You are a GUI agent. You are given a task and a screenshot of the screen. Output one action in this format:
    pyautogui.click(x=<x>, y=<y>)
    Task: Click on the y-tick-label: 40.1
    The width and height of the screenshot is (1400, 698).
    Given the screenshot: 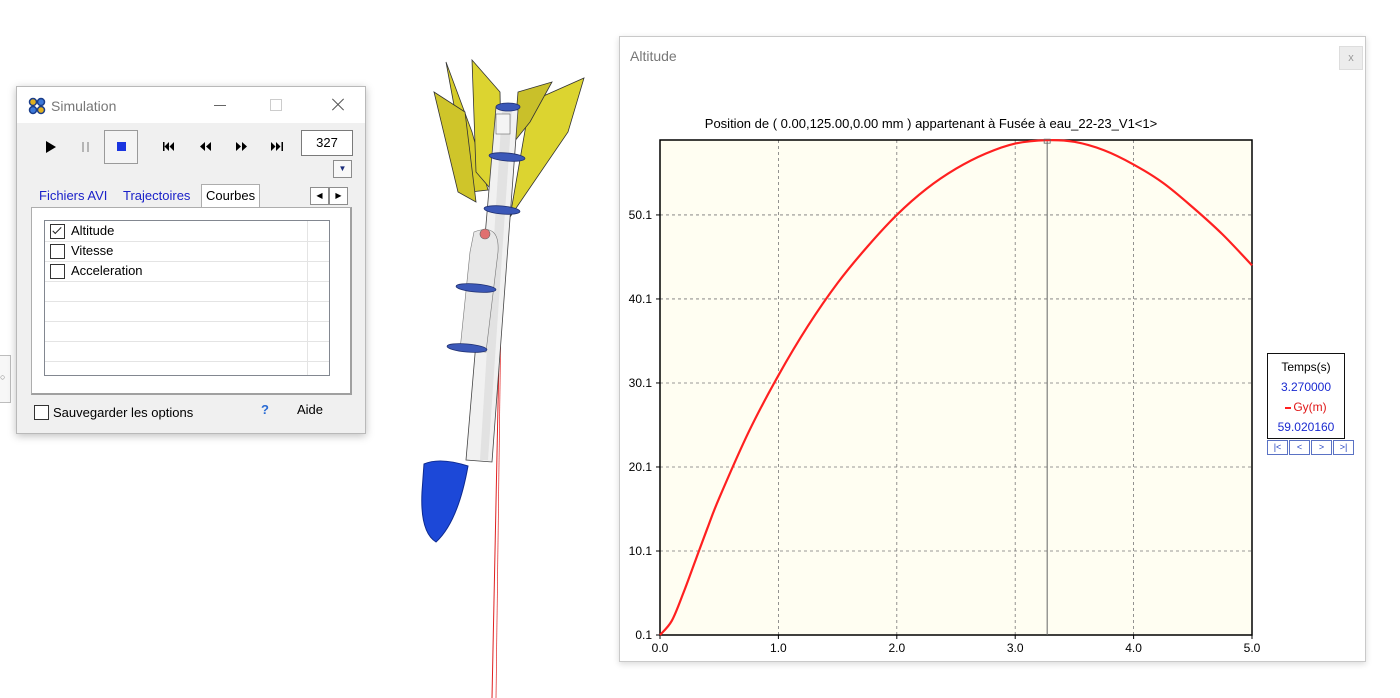 What is the action you would take?
    pyautogui.click(x=641, y=299)
    